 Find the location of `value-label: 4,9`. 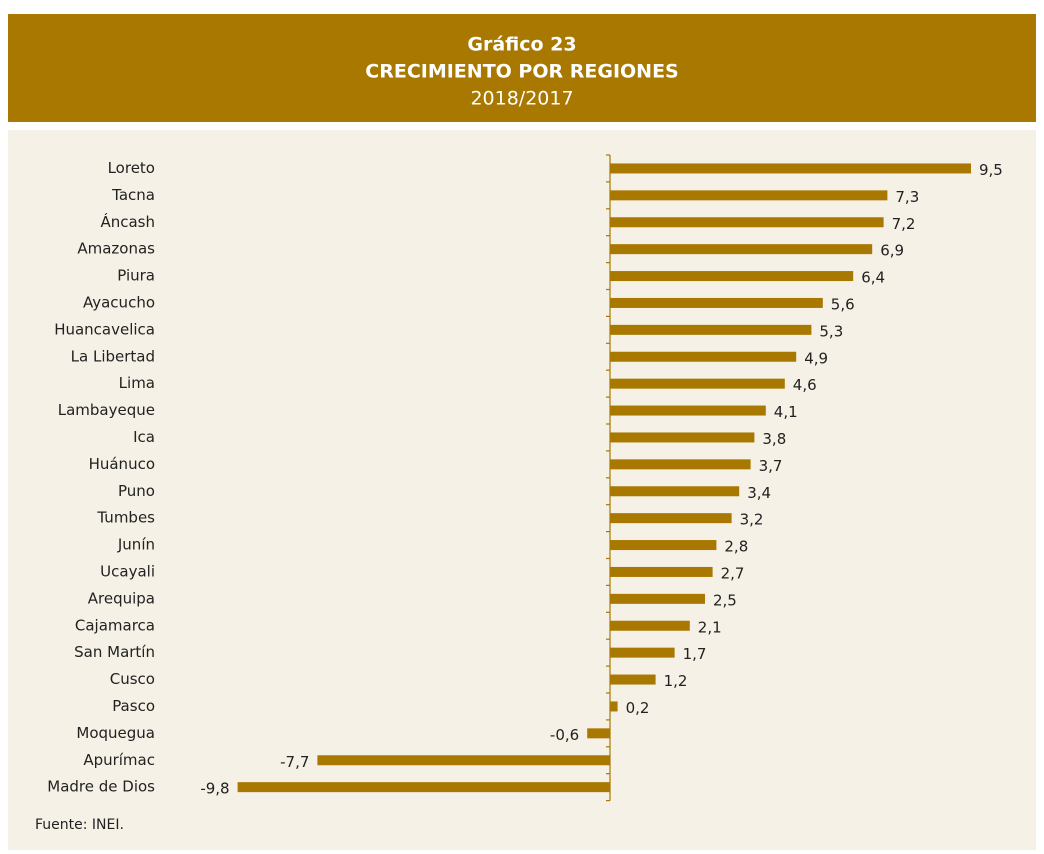

value-label: 4,9 is located at coordinates (816, 358).